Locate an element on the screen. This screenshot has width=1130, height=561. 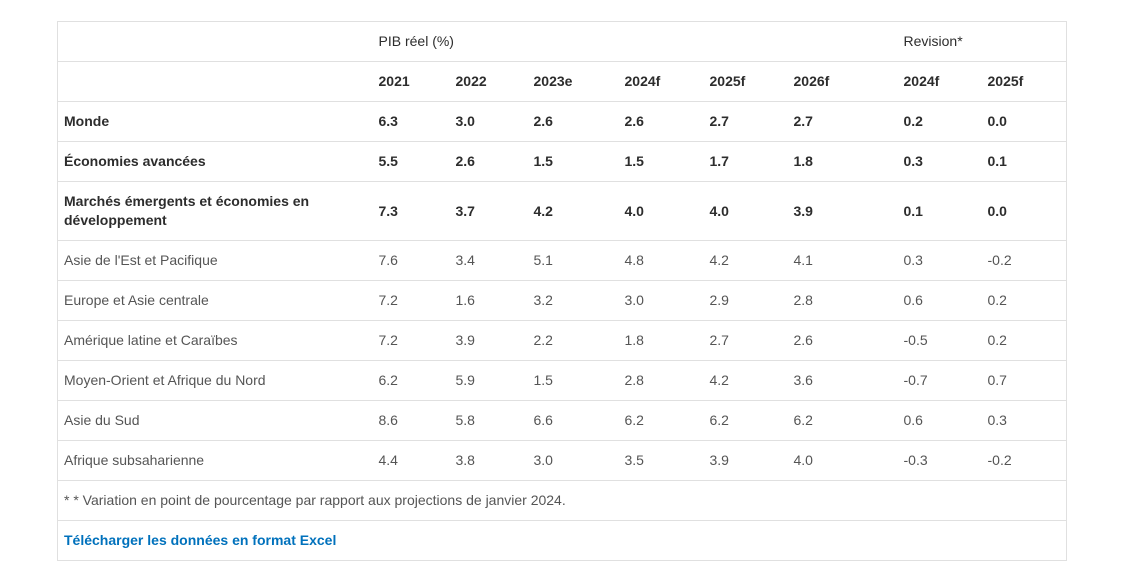
row-label: Monde is located at coordinates (215, 121).